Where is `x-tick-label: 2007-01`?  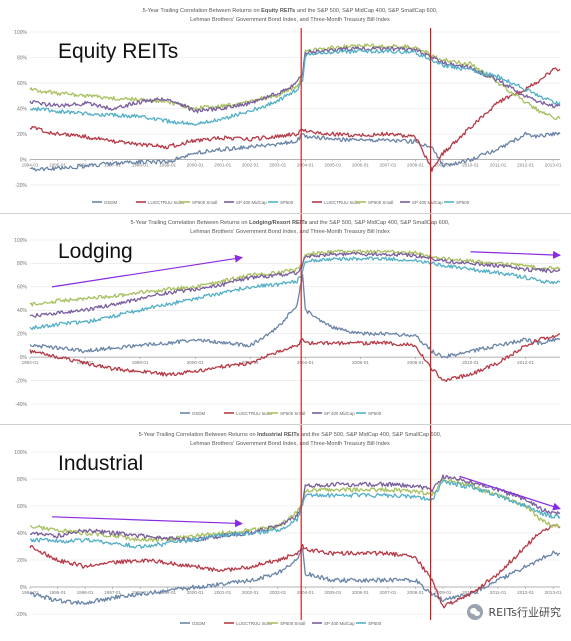 x-tick-label: 2007-01 is located at coordinates (387, 592).